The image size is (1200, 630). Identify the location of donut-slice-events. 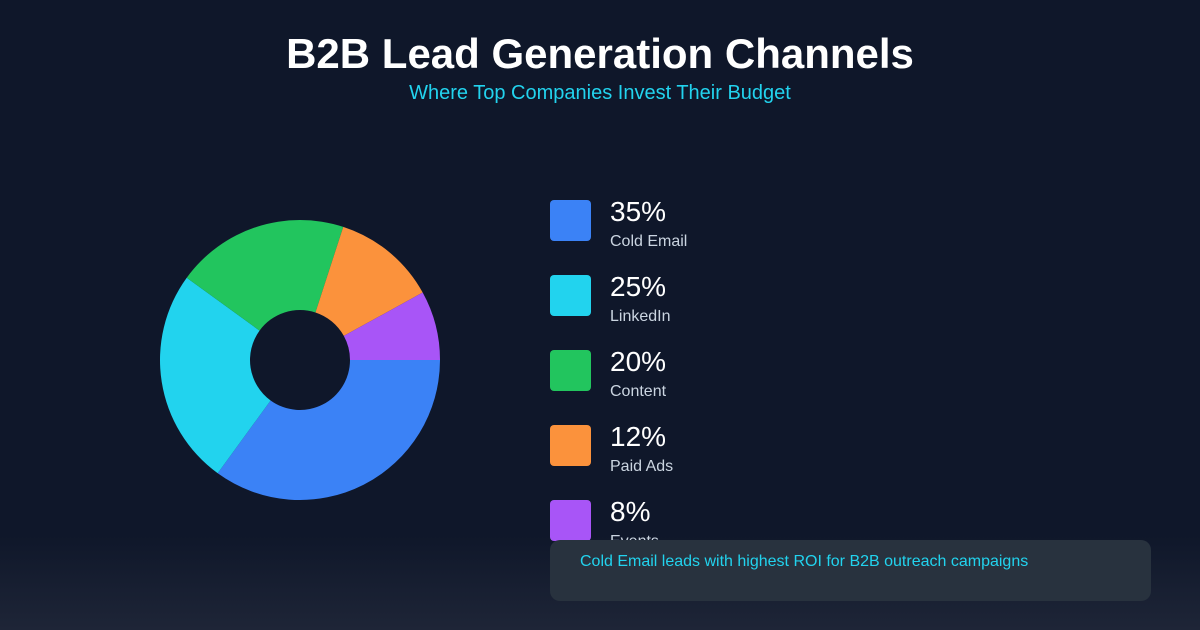
(391, 326).